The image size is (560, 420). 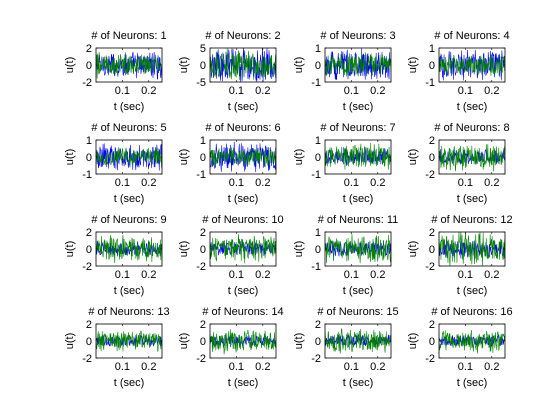 I want to click on subplot-title: # of Neurons: 8, so click(x=471, y=128).